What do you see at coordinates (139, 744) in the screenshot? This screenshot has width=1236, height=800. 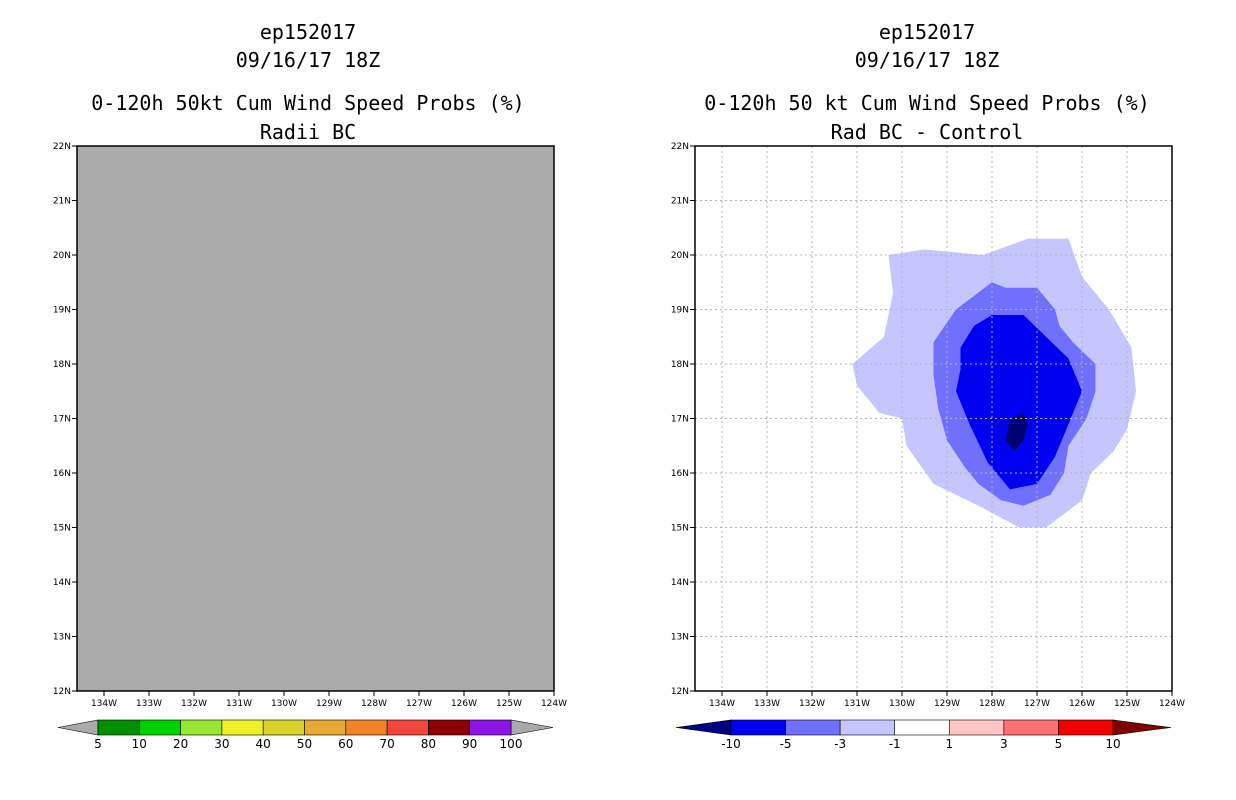 I see `colorbar-label-1: 10` at bounding box center [139, 744].